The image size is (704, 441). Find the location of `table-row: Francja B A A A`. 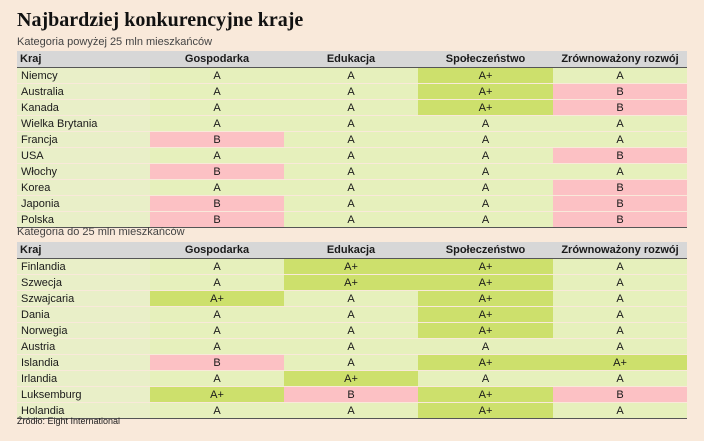

table-row: Francja B A A A is located at coordinates (352, 139).